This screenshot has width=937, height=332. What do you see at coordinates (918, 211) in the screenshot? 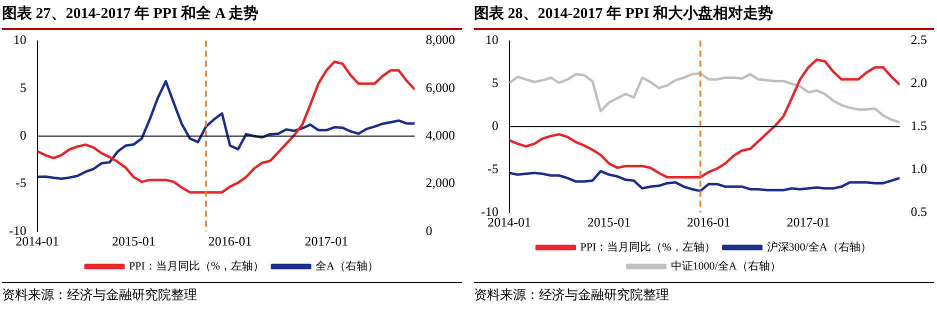
I see `y2-tick-label: 0.5` at bounding box center [918, 211].